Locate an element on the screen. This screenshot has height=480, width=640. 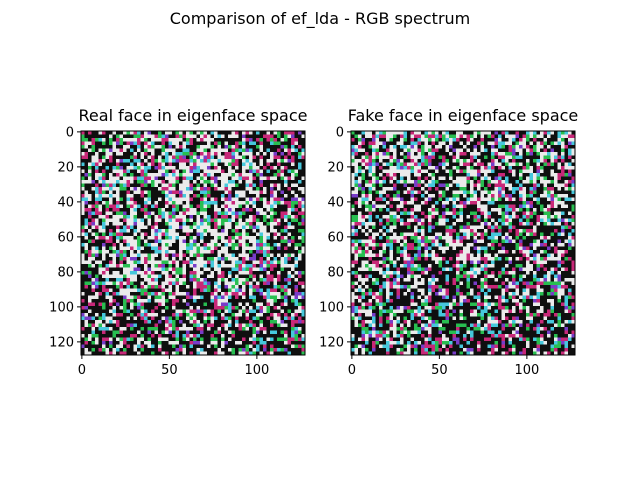
fake-face-ytick-label: 120 is located at coordinates (331, 342).